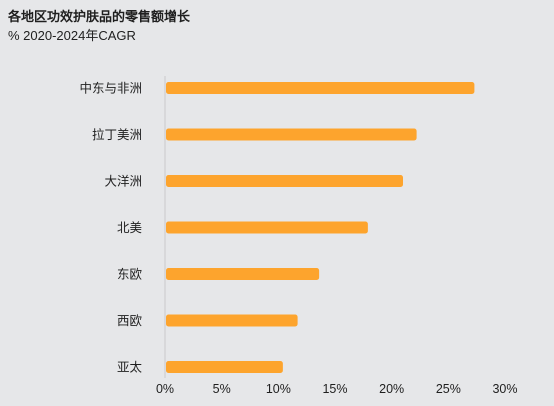 This screenshot has width=554, height=406. What do you see at coordinates (117, 134) in the screenshot?
I see `category-label-1: 拉丁美洲` at bounding box center [117, 134].